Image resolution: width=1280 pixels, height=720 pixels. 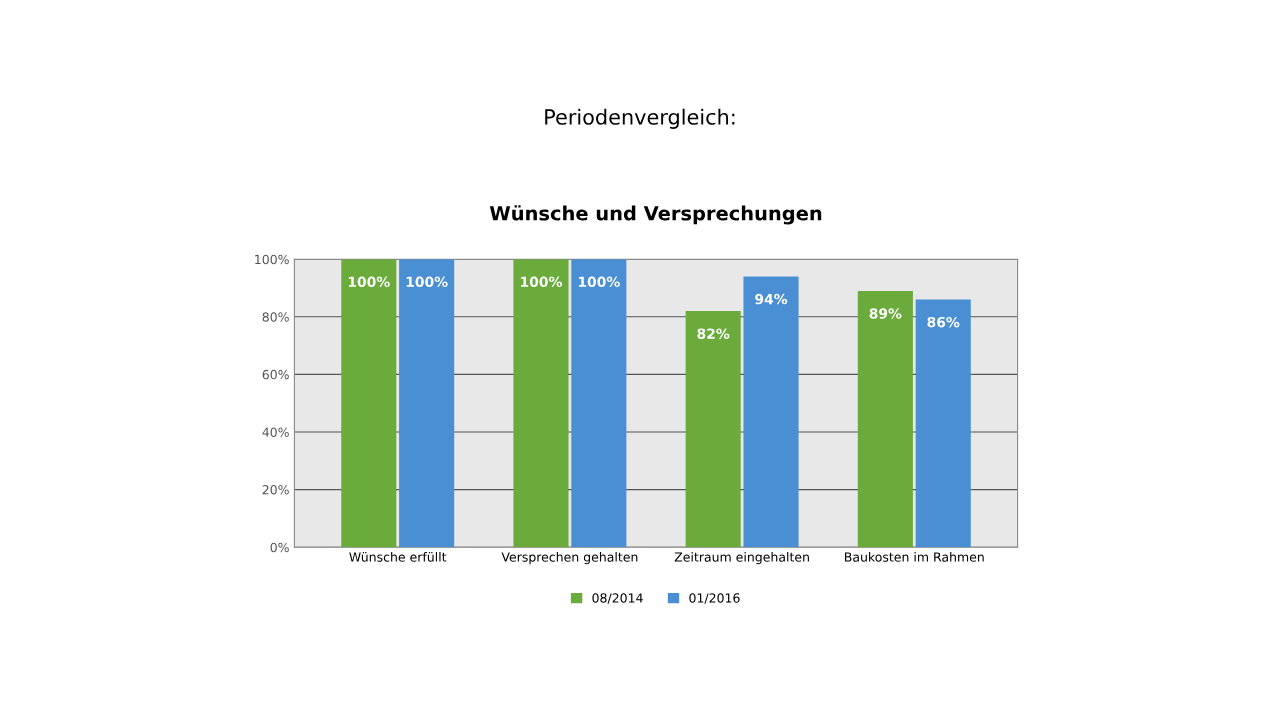 What do you see at coordinates (771, 299) in the screenshot?
I see `data-label: 94%` at bounding box center [771, 299].